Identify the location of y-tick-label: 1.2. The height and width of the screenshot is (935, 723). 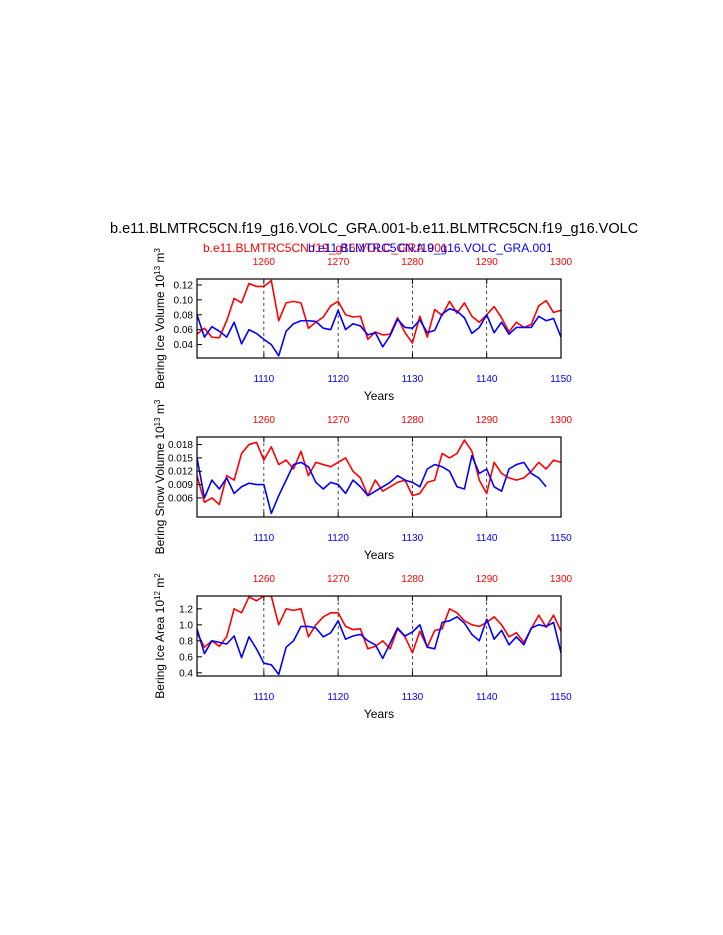
(186, 609).